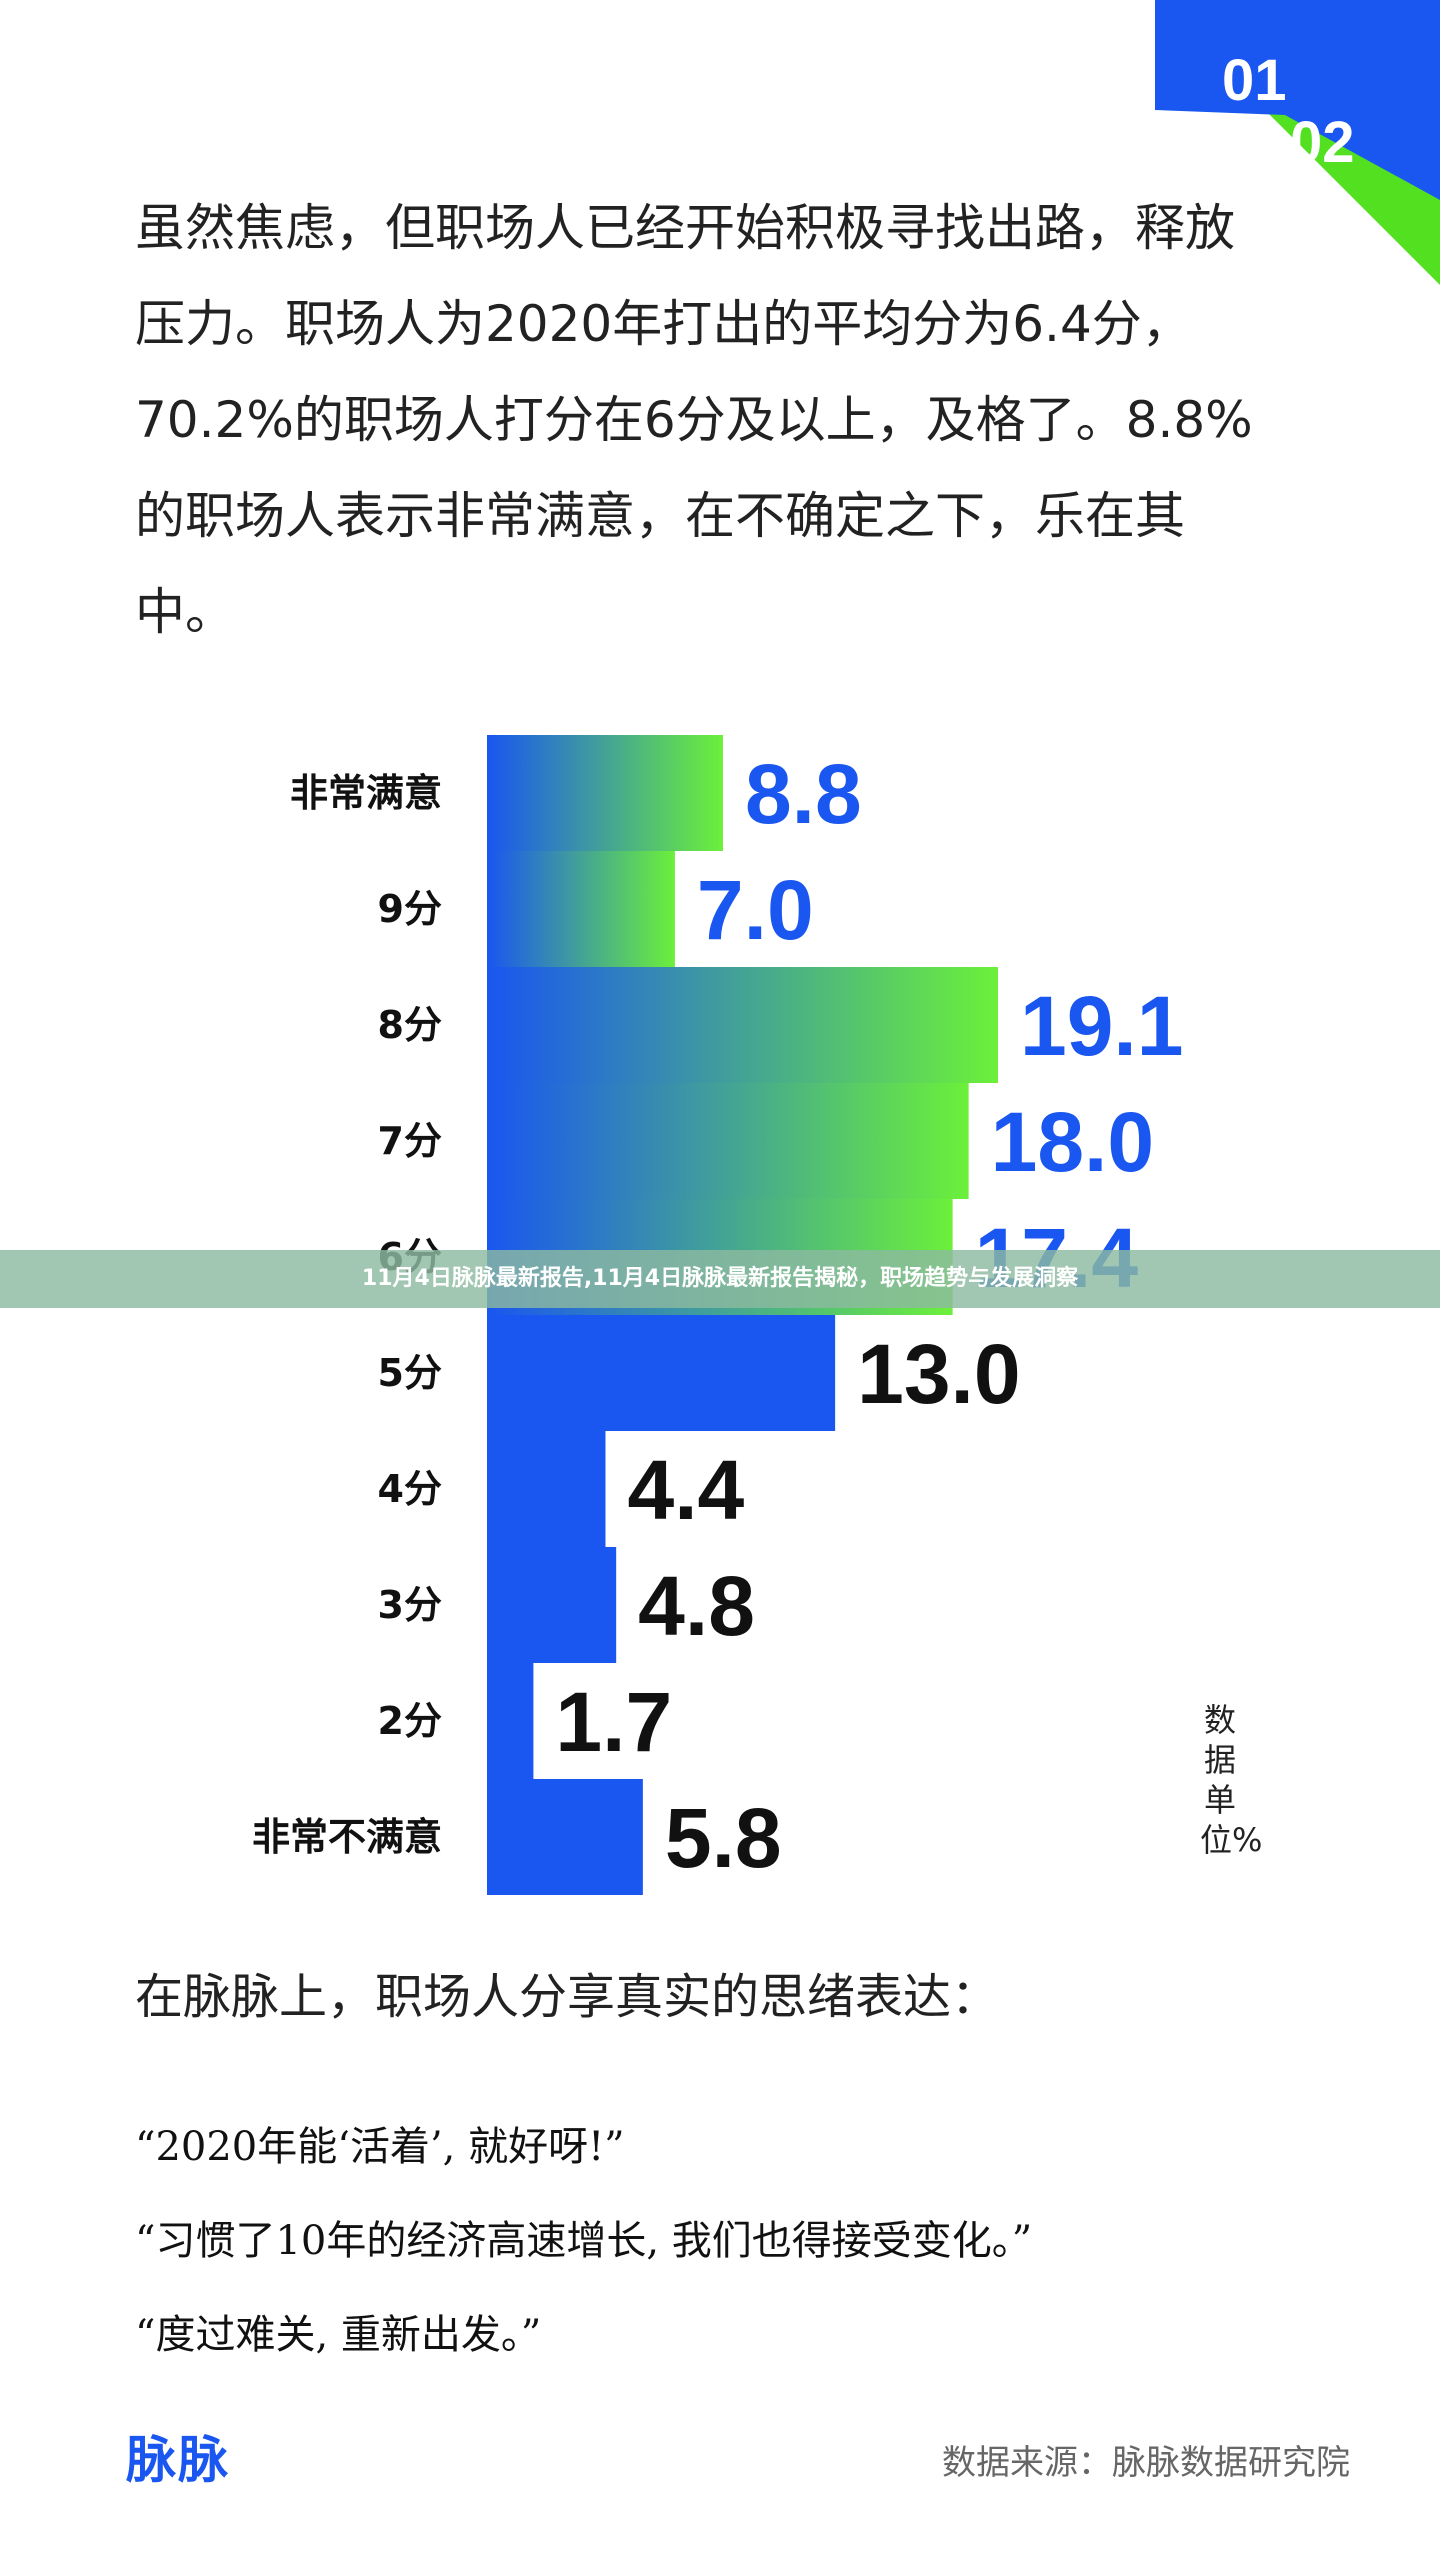 This screenshot has width=1440, height=2560. Describe the element at coordinates (1322, 142) in the screenshot. I see `corner-number-2: 02` at that location.